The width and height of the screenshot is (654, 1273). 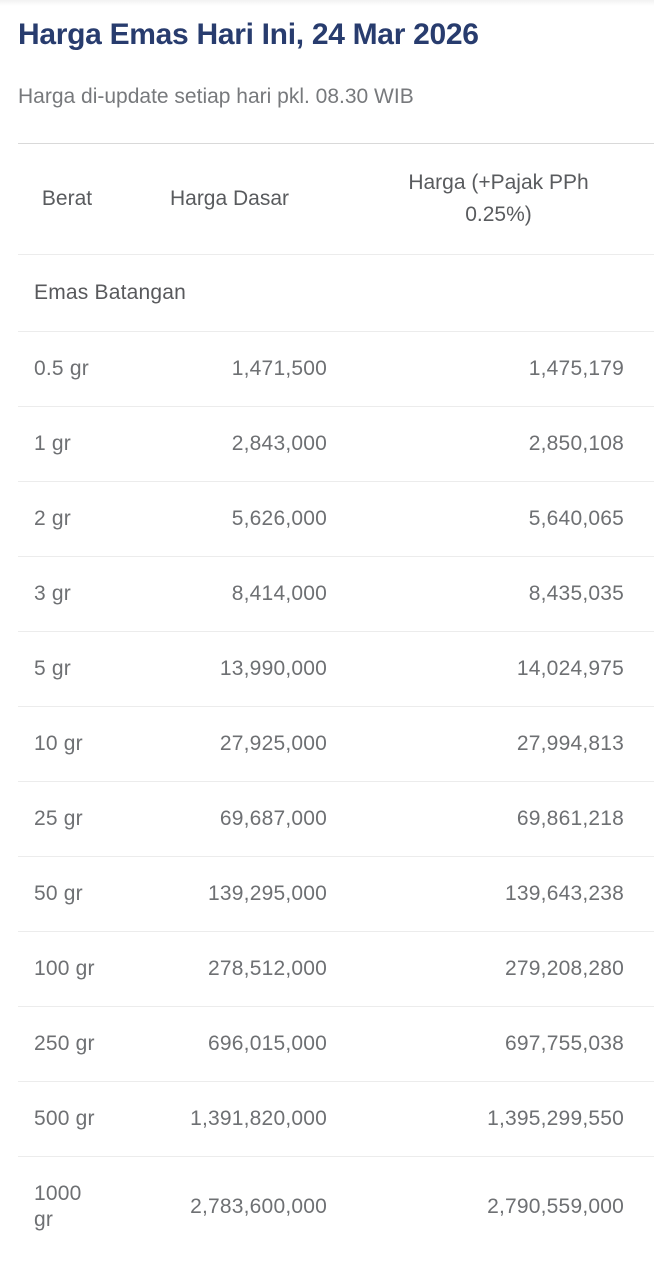 I want to click on base-price-cell: 1,471,500, so click(x=229, y=369).